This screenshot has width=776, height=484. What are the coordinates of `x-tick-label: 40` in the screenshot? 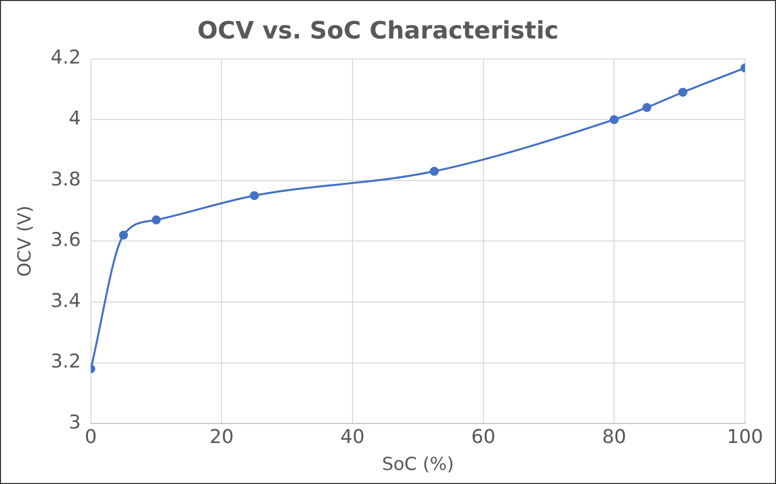 It's located at (352, 437).